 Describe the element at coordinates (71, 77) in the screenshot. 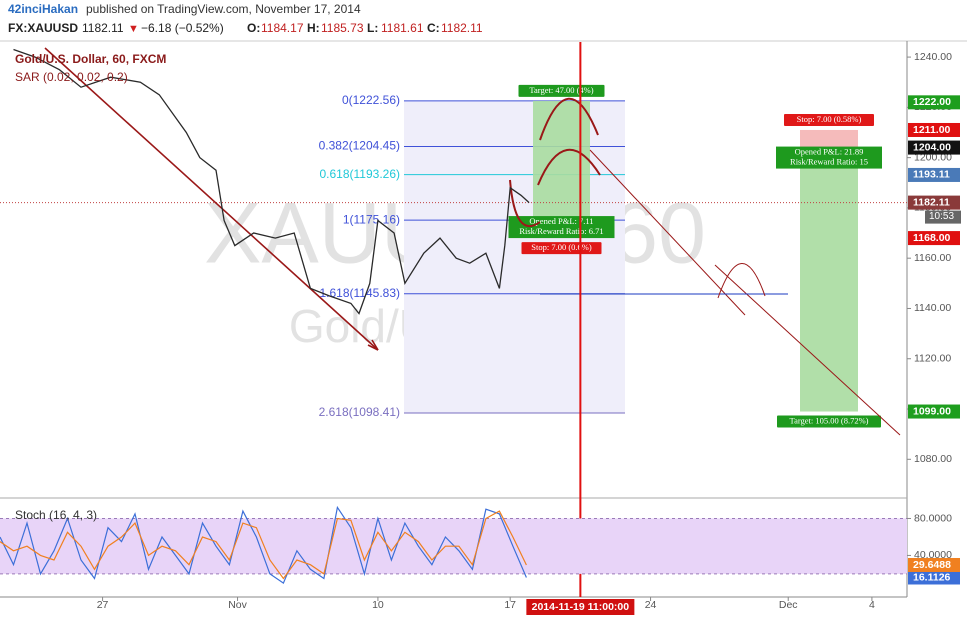

I see `indicator-label: SAR (0.02, 0.02, 0.2)` at that location.